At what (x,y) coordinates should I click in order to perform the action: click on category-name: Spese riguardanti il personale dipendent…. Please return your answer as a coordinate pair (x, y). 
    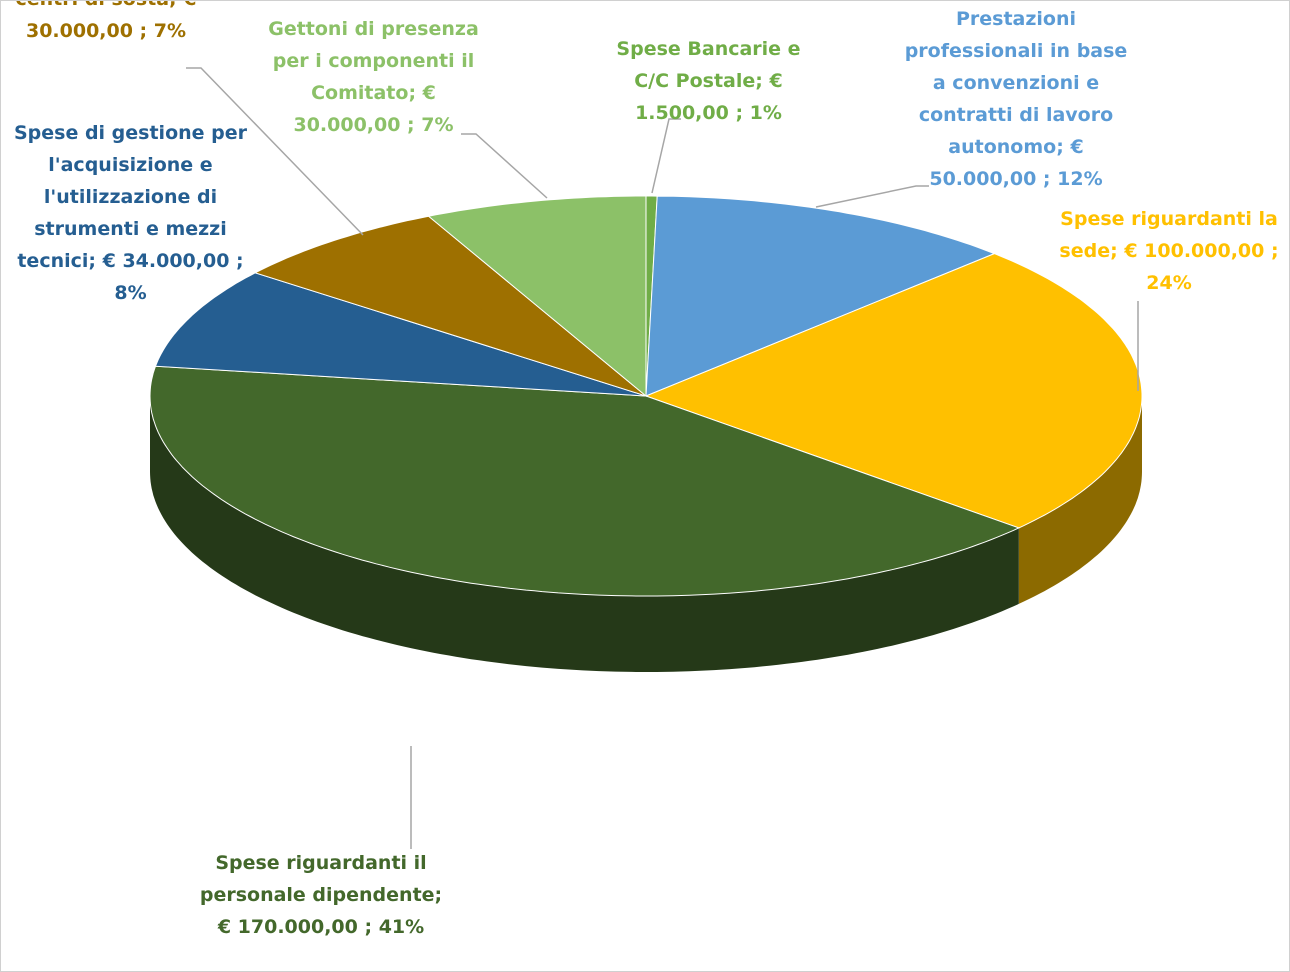
    Looking at the image, I should click on (317, 879).